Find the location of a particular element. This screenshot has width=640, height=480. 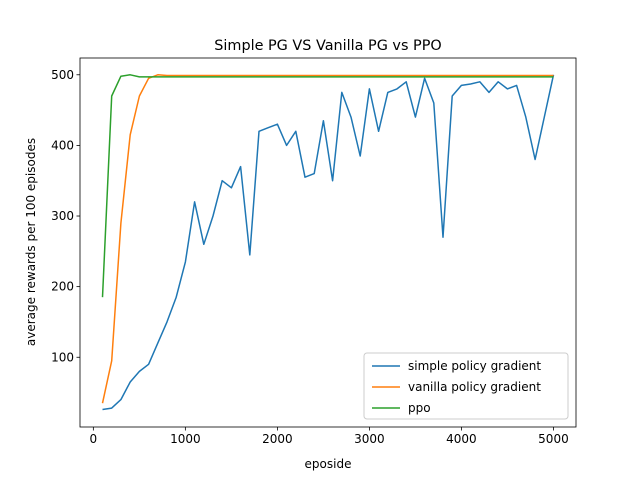

y-tick-label: 500 is located at coordinates (62, 75).